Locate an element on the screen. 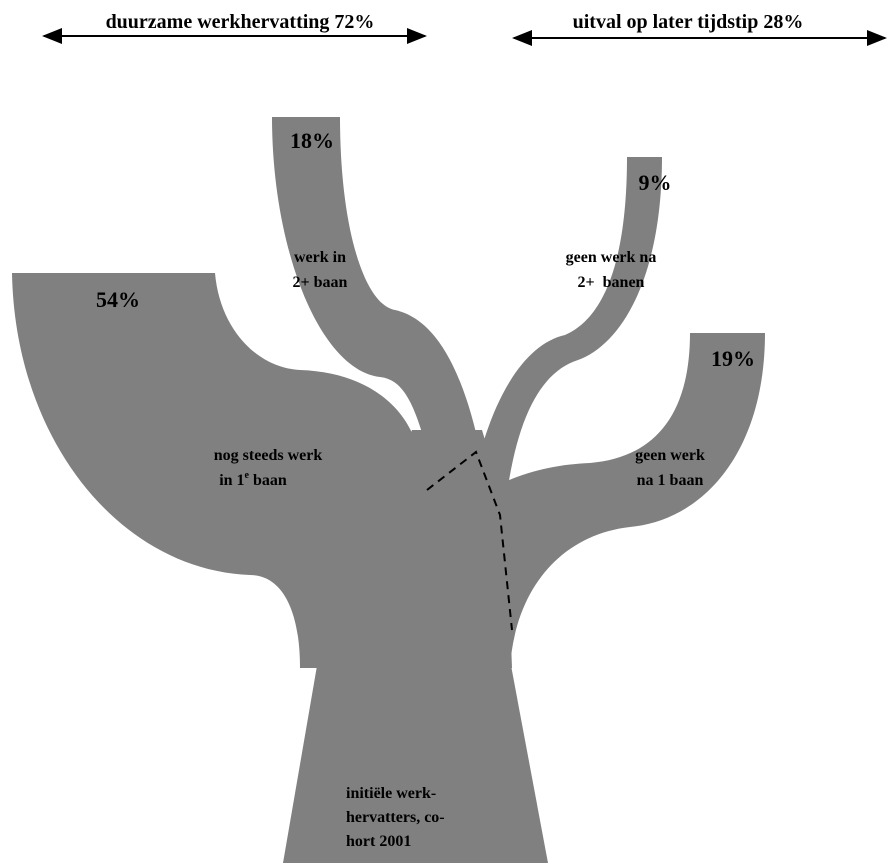 Image resolution: width=887 pixels, height=863 pixels. header-right: uitval op later tijdstip 28% is located at coordinates (688, 22).